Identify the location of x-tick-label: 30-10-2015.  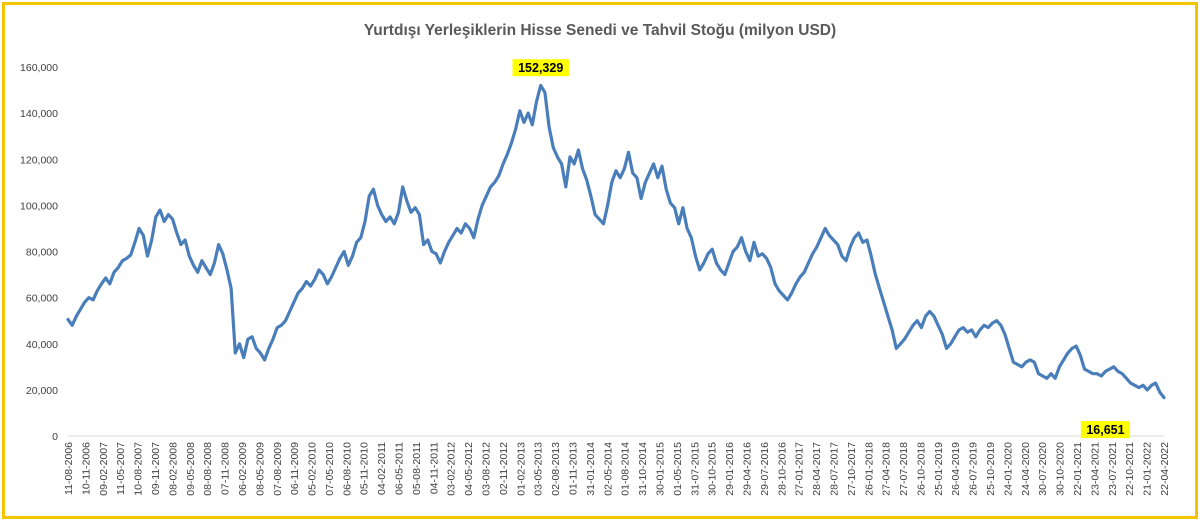
(713, 469).